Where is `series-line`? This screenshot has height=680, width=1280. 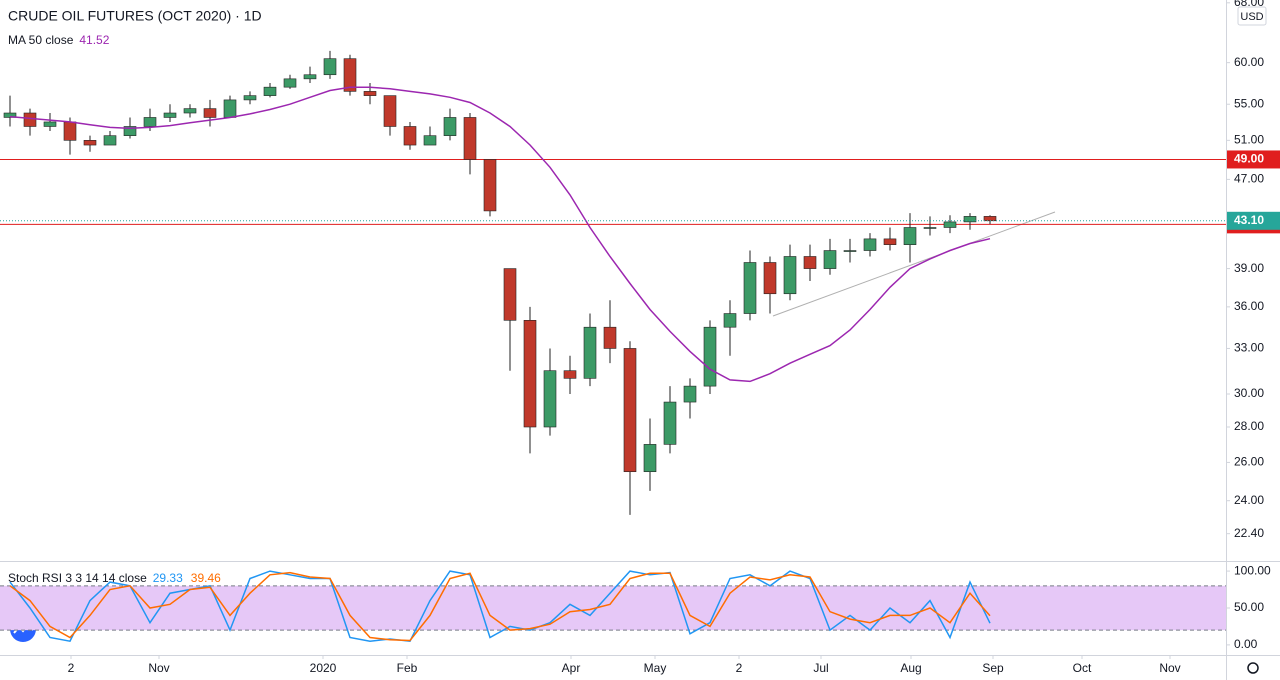 series-line is located at coordinates (500, 606).